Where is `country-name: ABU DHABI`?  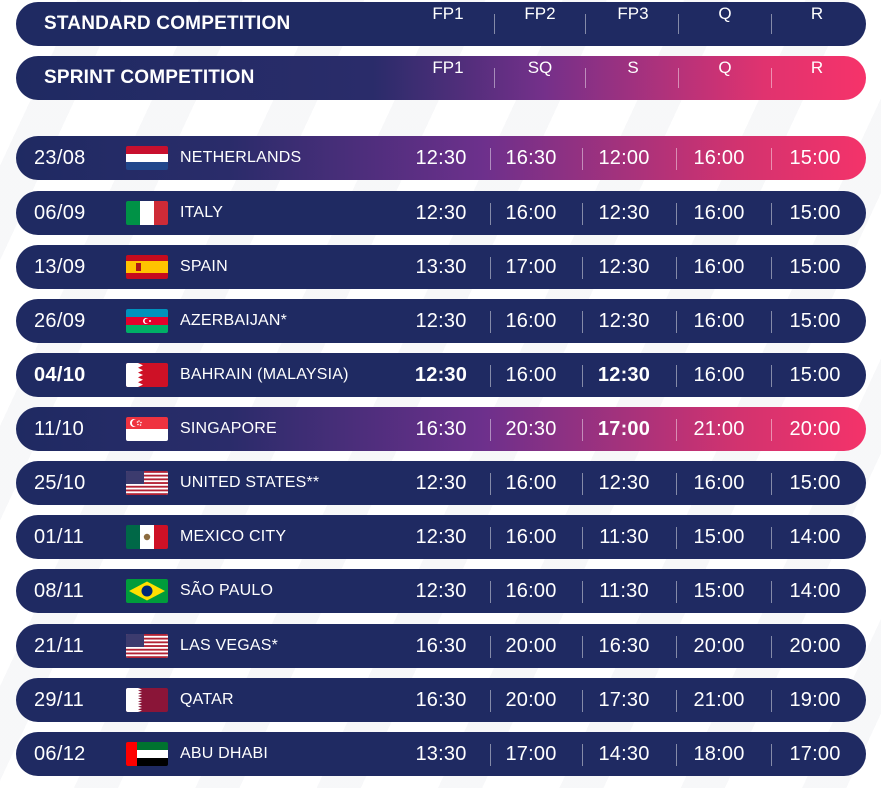
country-name: ABU DHABI is located at coordinates (224, 753).